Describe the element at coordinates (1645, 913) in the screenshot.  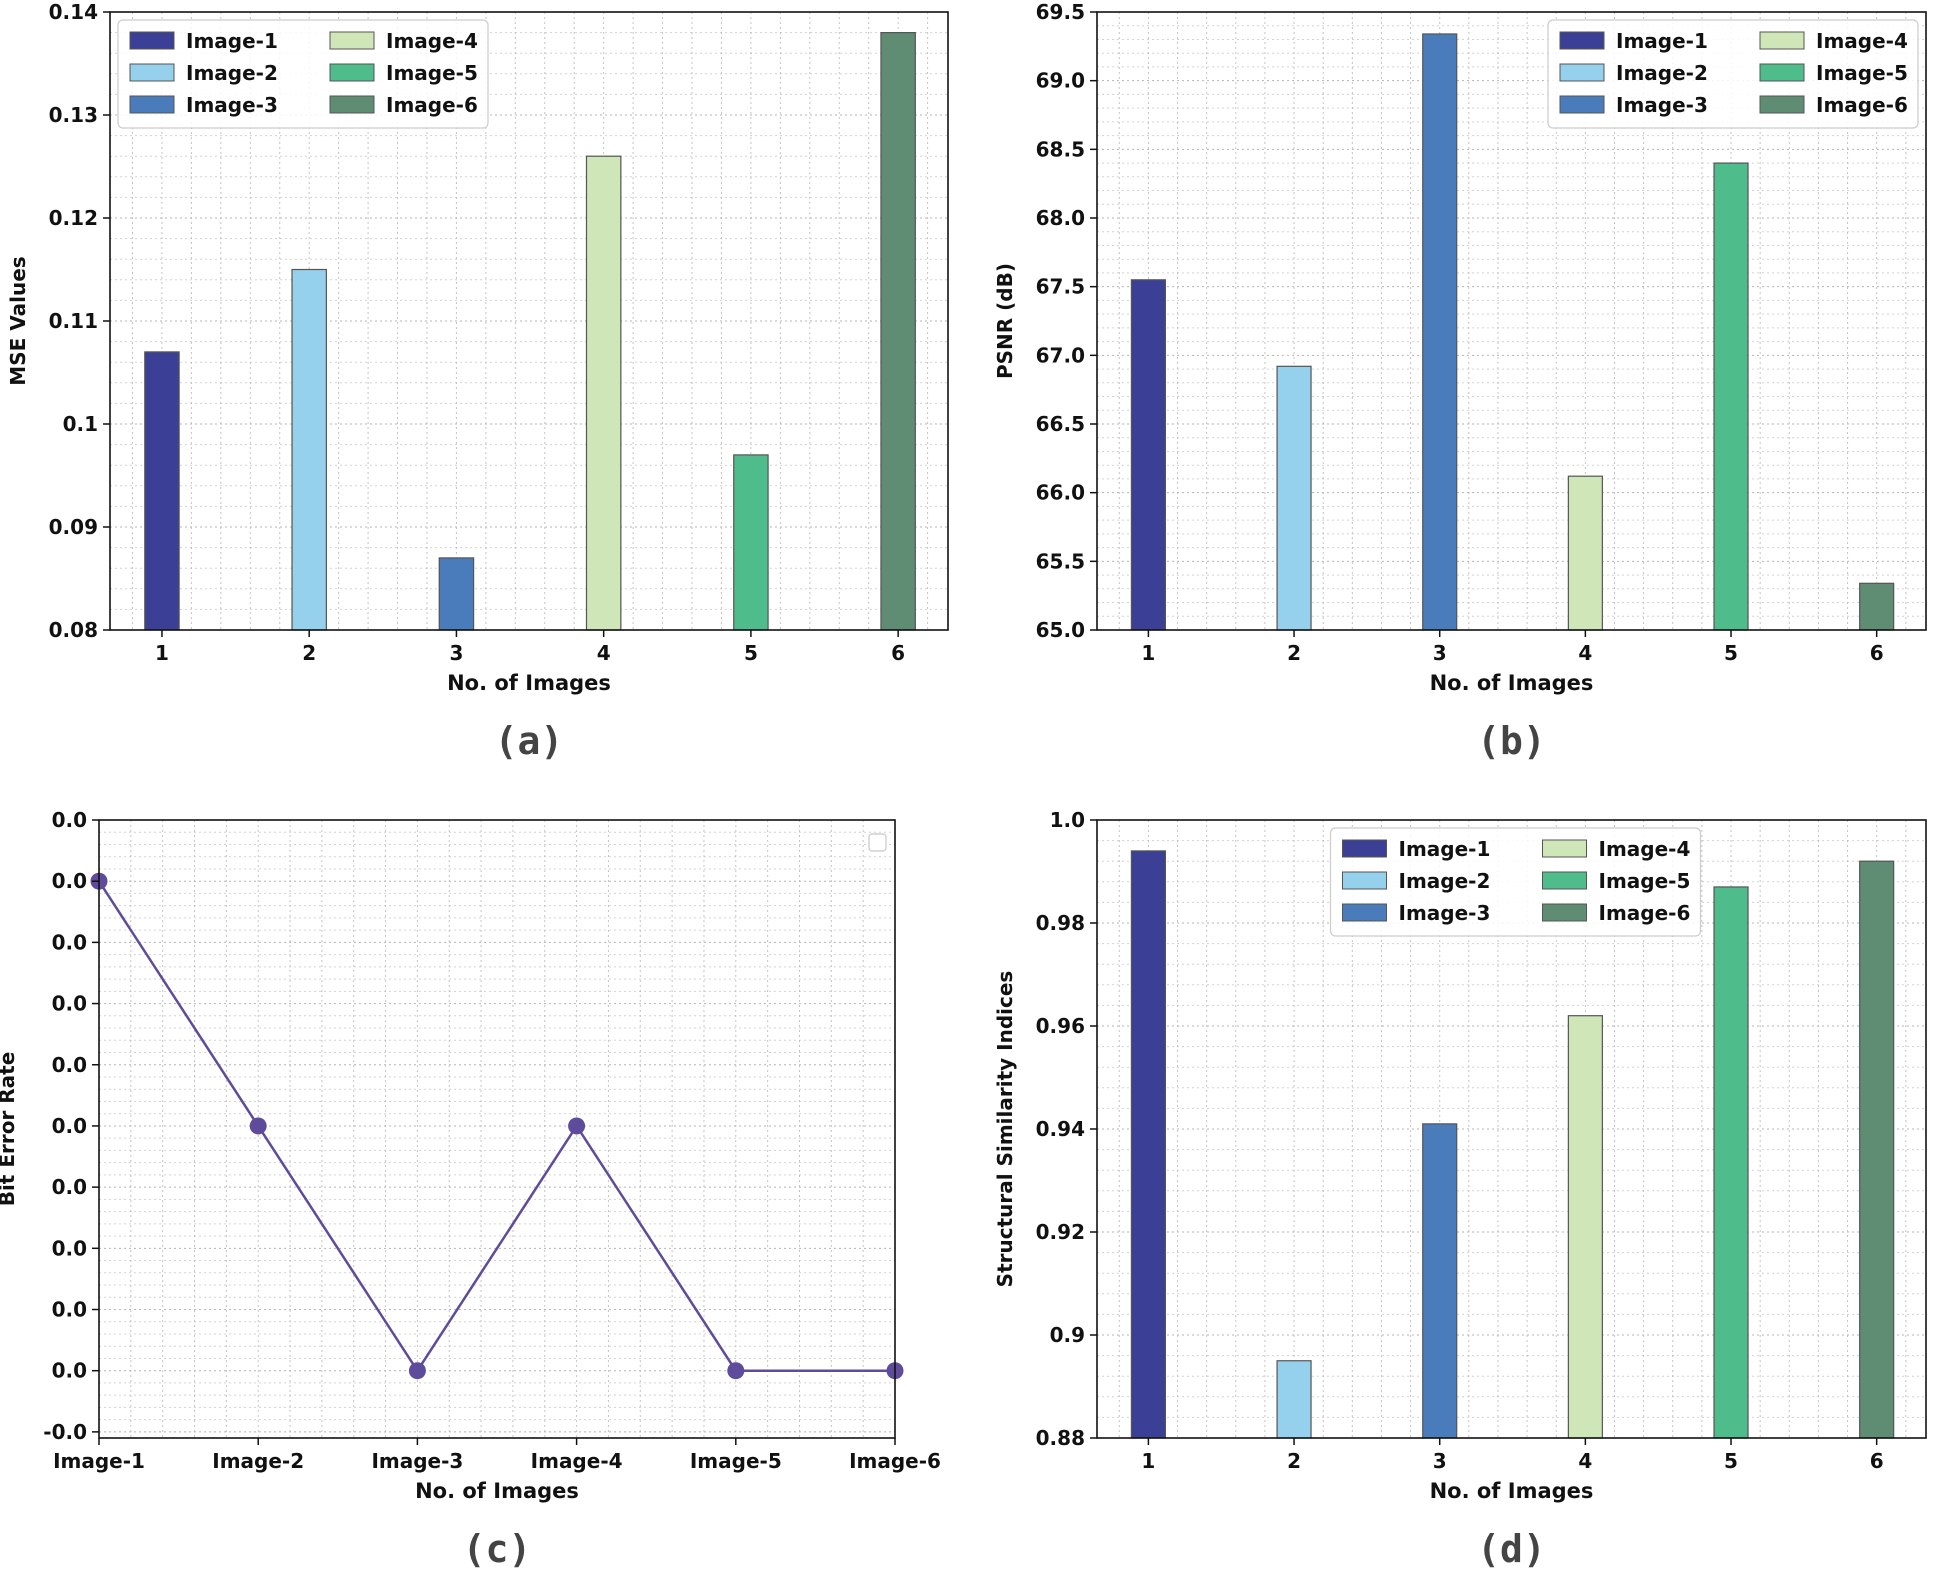
I see `legend-label: Image-6` at that location.